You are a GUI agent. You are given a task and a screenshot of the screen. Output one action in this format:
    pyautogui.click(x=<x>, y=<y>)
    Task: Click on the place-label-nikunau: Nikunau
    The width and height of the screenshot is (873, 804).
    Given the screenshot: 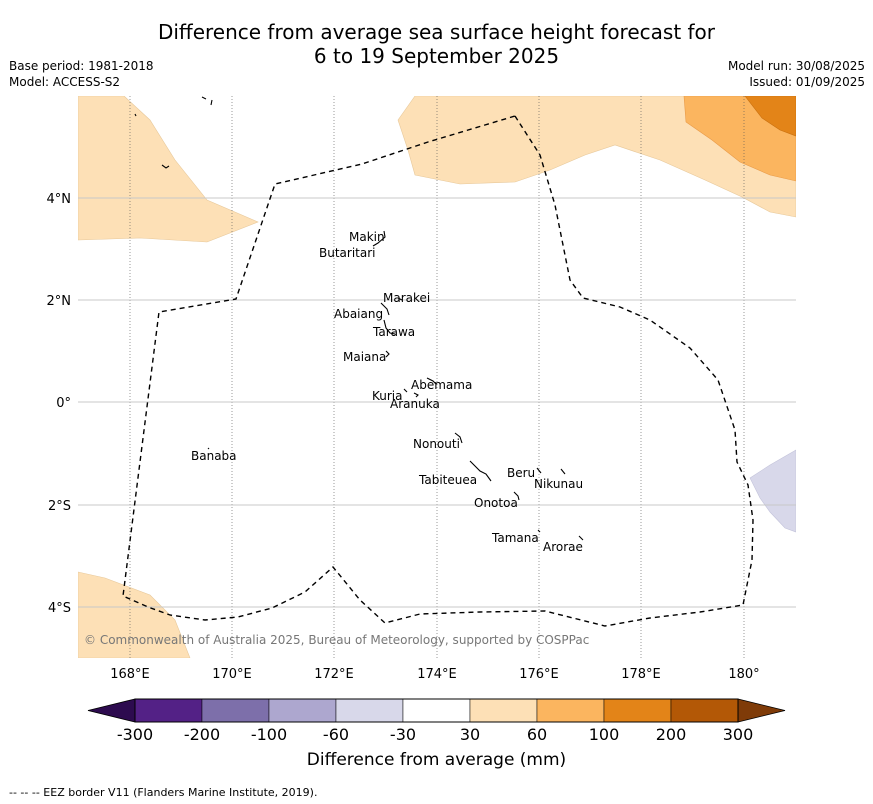 What is the action you would take?
    pyautogui.click(x=558, y=484)
    